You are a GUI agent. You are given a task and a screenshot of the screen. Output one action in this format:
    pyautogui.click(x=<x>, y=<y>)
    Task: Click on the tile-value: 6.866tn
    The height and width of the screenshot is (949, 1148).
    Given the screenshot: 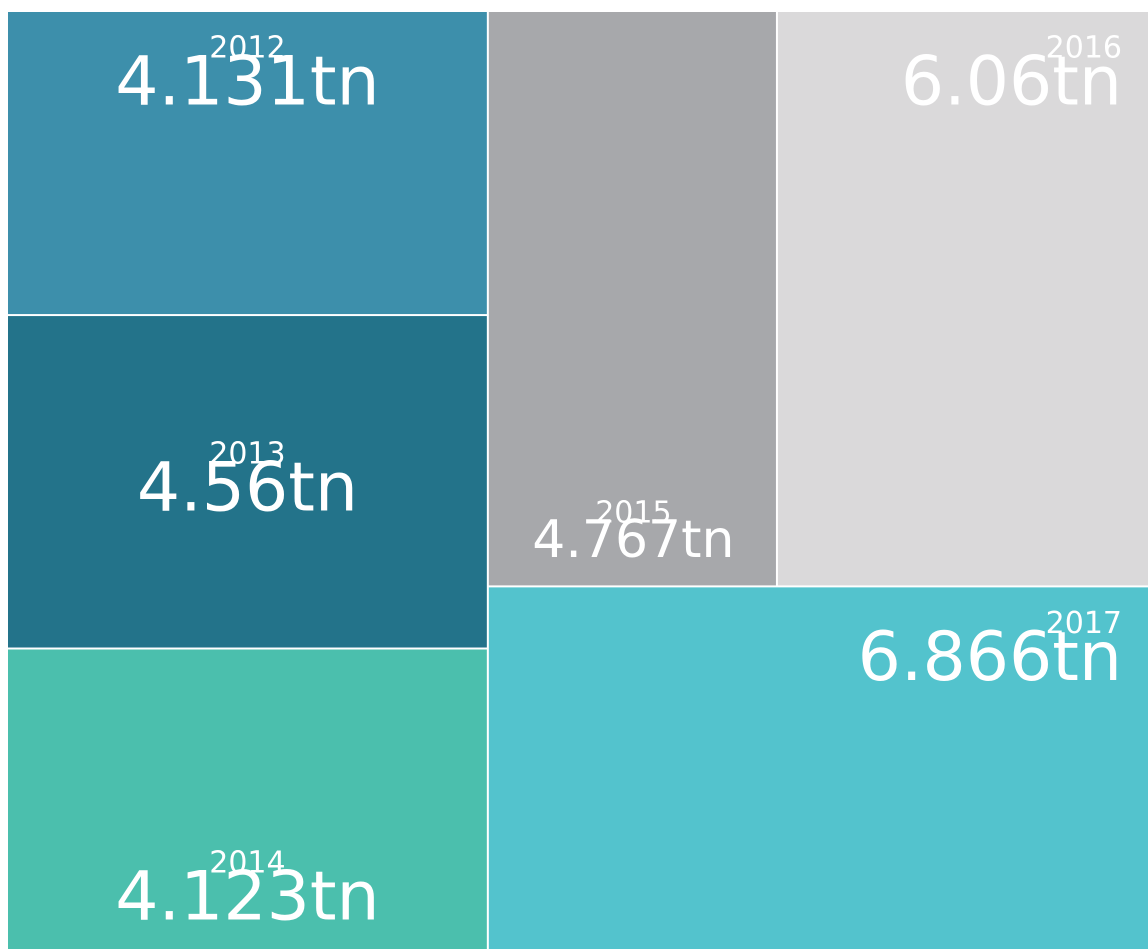 What is the action you would take?
    pyautogui.click(x=990, y=657)
    